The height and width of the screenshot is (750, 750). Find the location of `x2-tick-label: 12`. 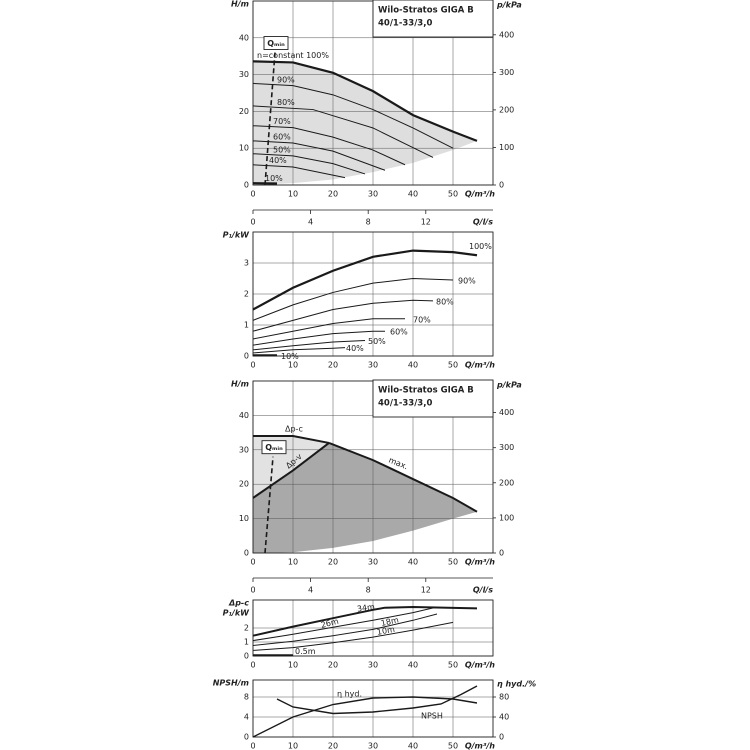

x2-tick-label: 12 is located at coordinates (426, 590).